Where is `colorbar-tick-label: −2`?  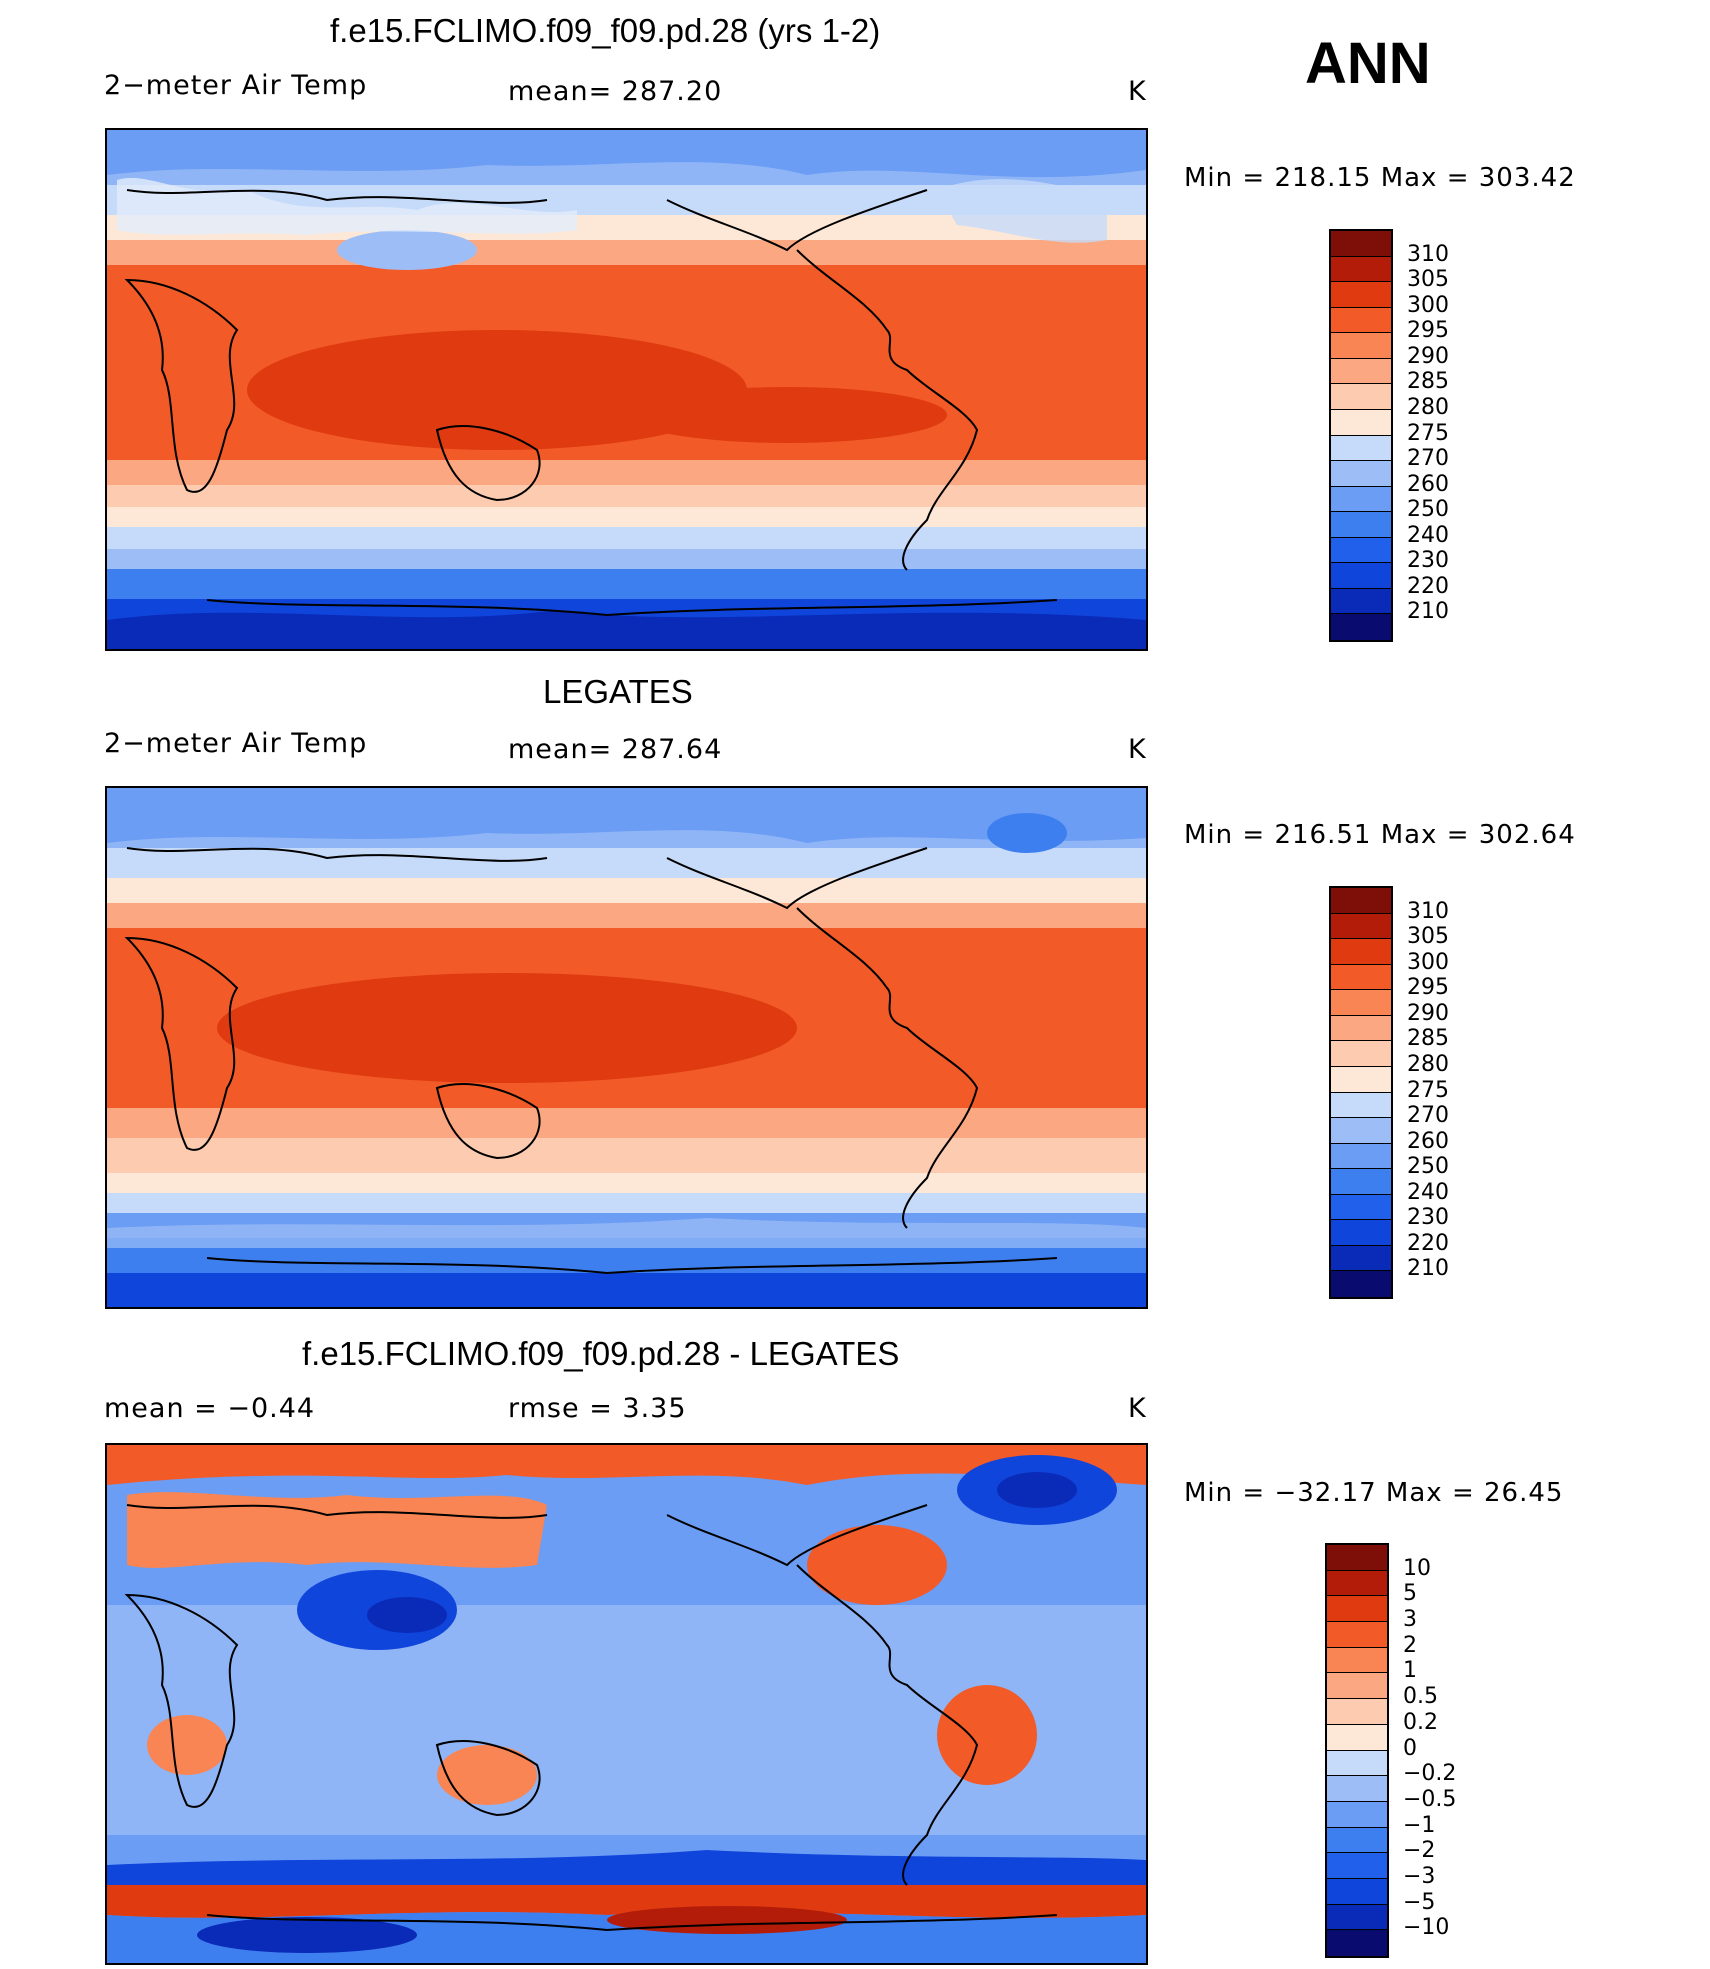
colorbar-tick-label: −2 is located at coordinates (1419, 1851).